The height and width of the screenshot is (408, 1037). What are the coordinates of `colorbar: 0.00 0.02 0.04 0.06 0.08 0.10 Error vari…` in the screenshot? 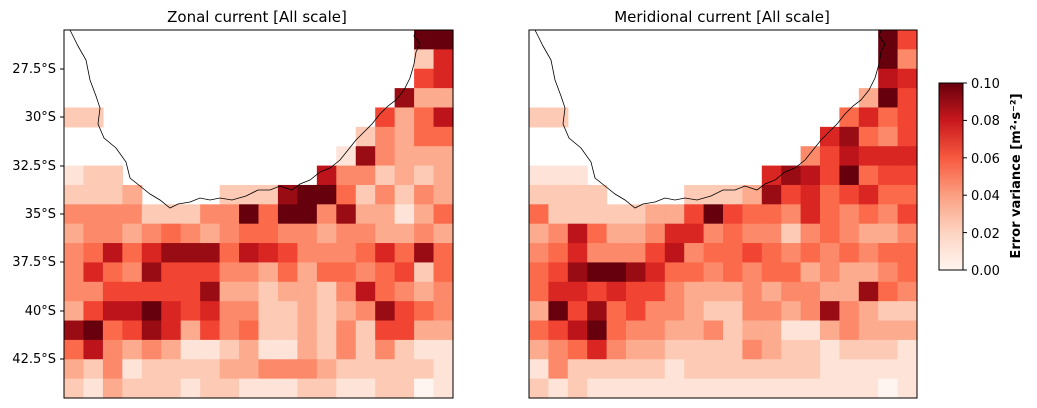 It's located at (981, 178).